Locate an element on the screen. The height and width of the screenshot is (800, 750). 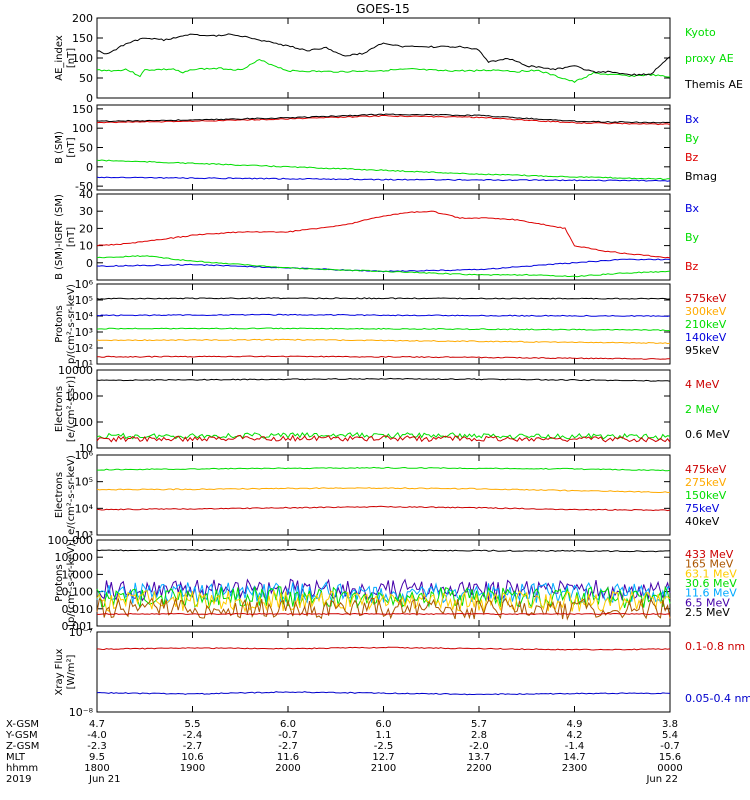
y-tick-label: 1000 is located at coordinates (79, 396).